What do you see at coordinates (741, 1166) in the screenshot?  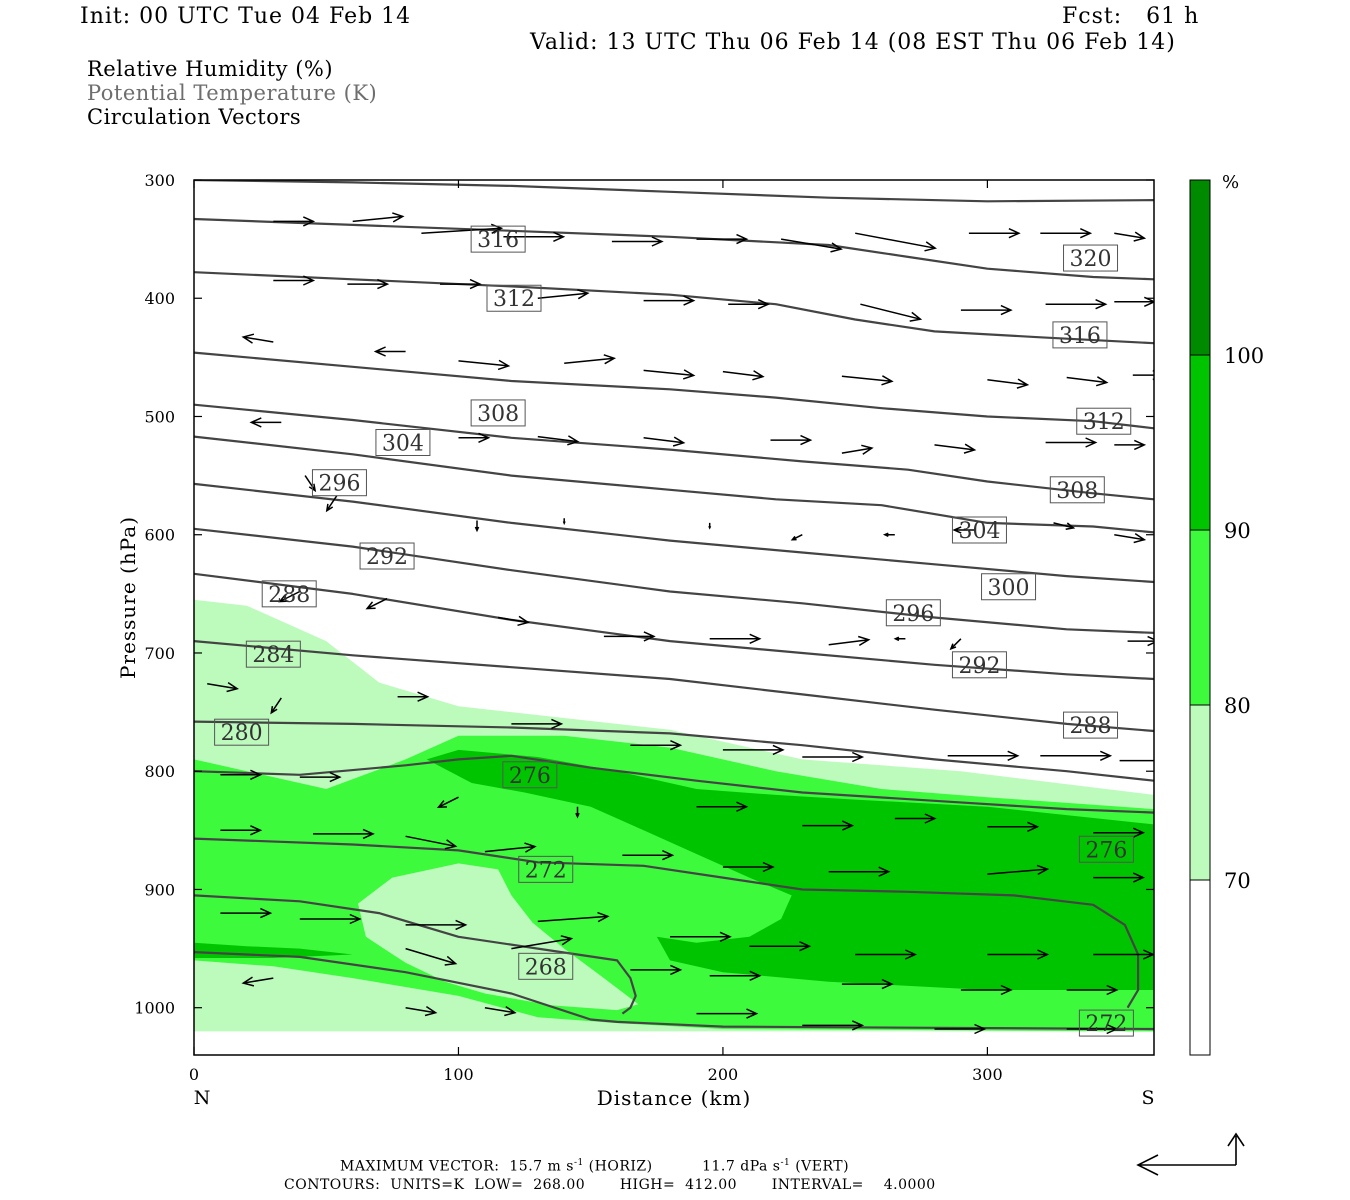 I see `vert-value: 11.7 dPa s` at bounding box center [741, 1166].